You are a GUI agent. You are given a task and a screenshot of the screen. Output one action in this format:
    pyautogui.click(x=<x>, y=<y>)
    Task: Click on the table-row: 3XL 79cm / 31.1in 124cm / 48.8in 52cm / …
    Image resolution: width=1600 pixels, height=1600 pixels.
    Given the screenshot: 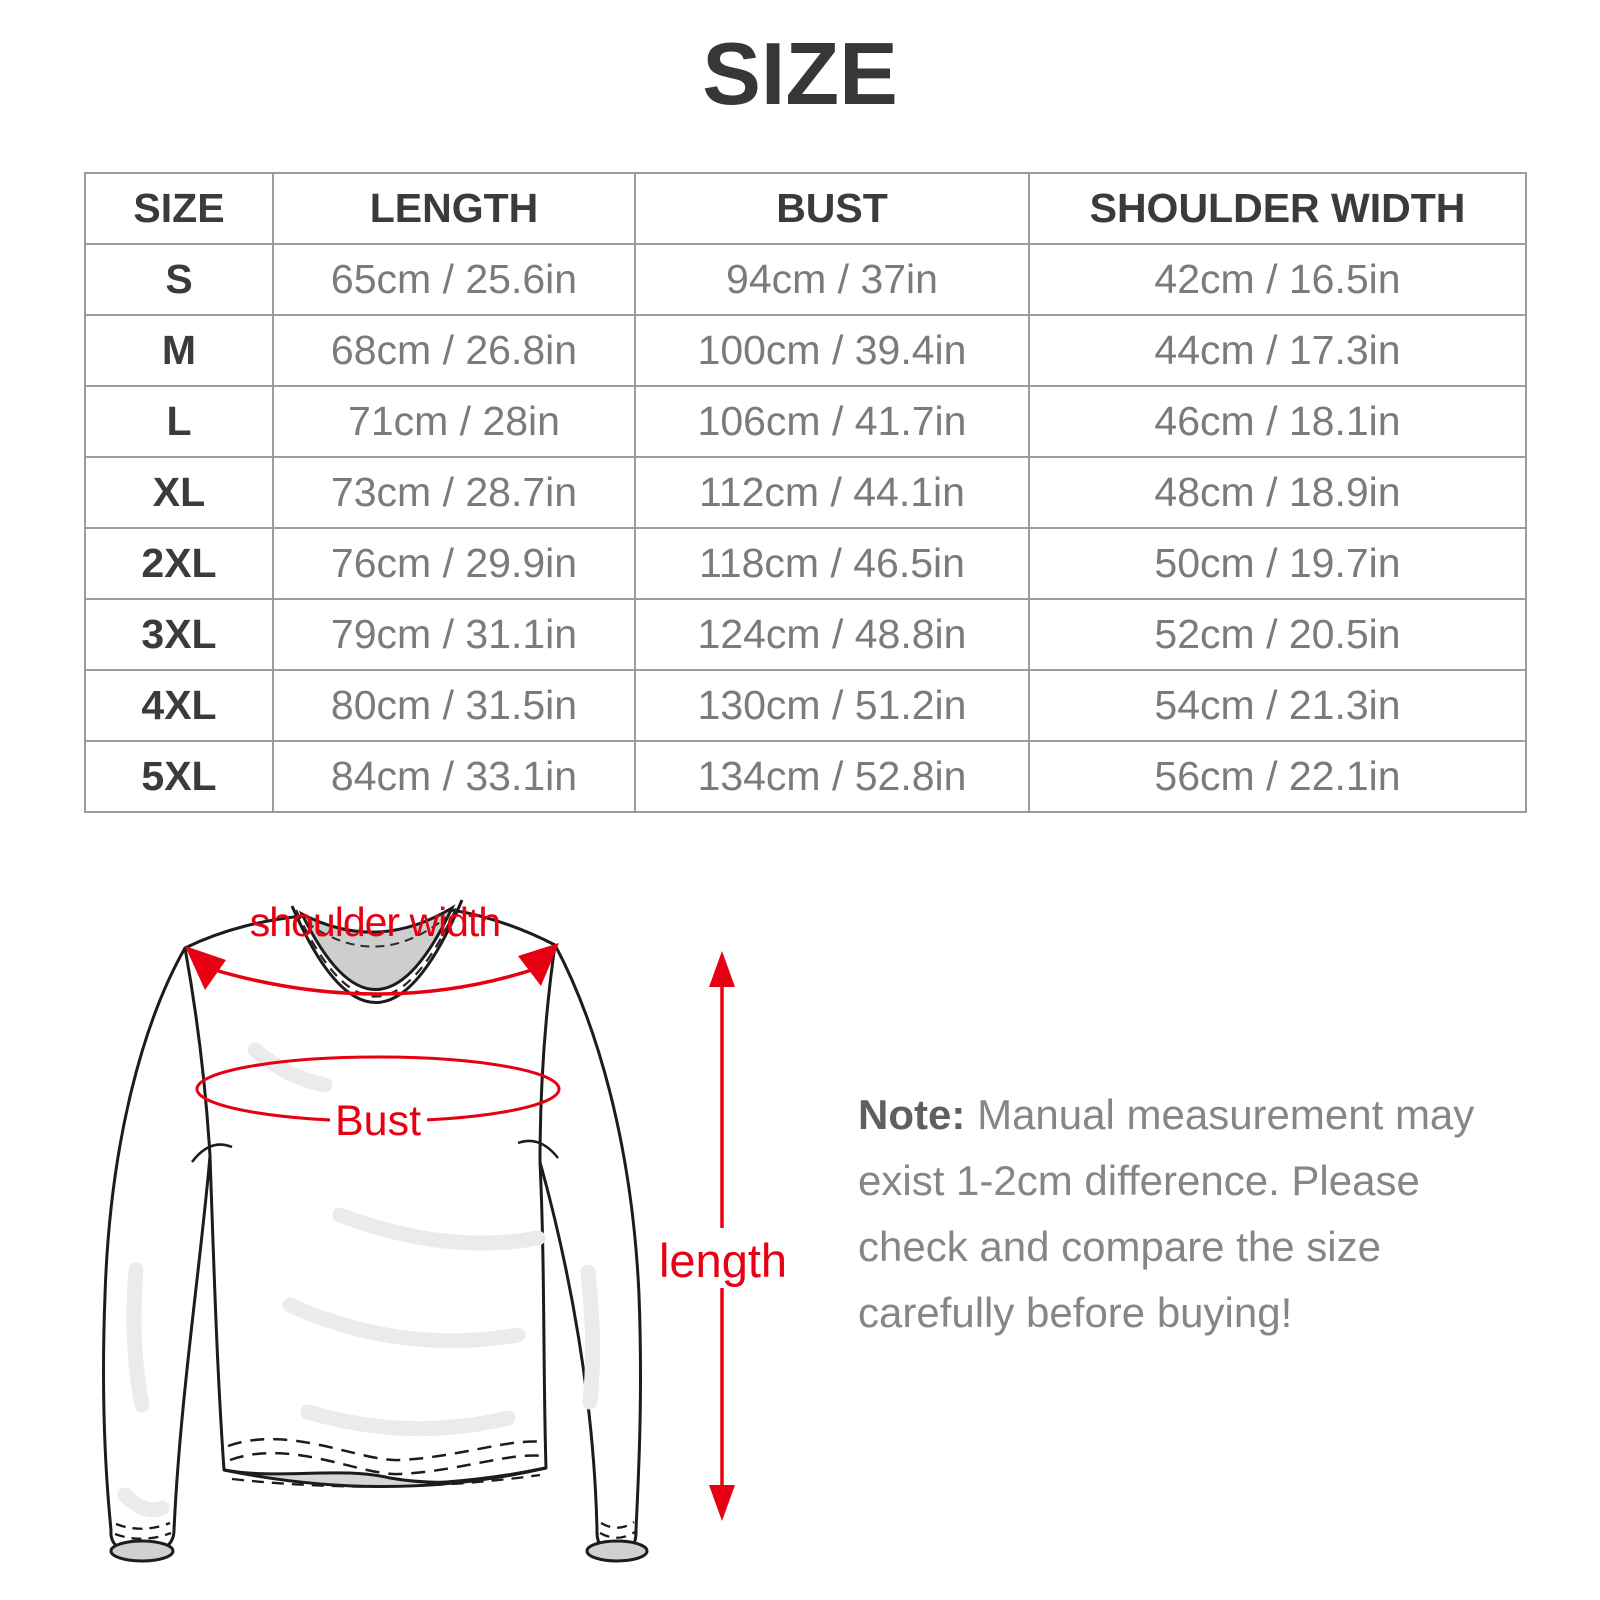 What is the action you would take?
    pyautogui.click(x=805, y=634)
    